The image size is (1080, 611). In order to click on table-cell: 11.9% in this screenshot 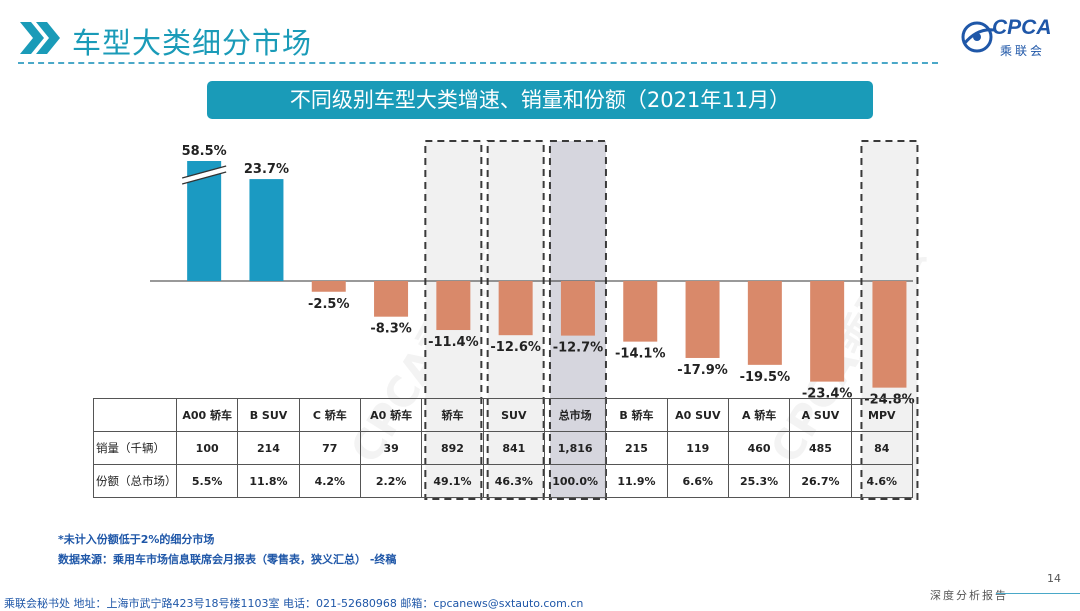, I will do `click(636, 481)`.